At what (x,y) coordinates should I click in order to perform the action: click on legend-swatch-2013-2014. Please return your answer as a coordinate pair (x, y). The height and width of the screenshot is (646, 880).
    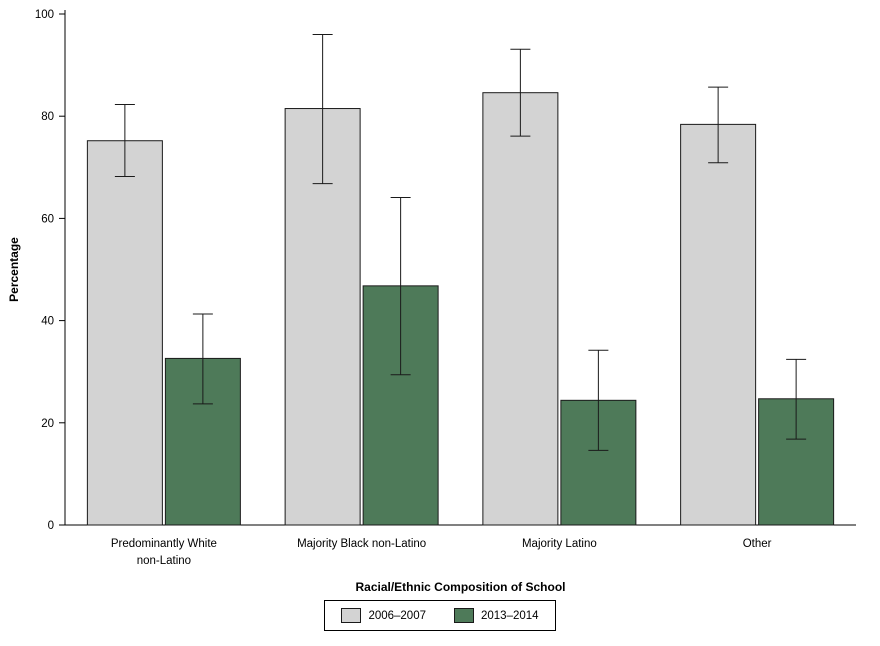
    Looking at the image, I should click on (464, 615).